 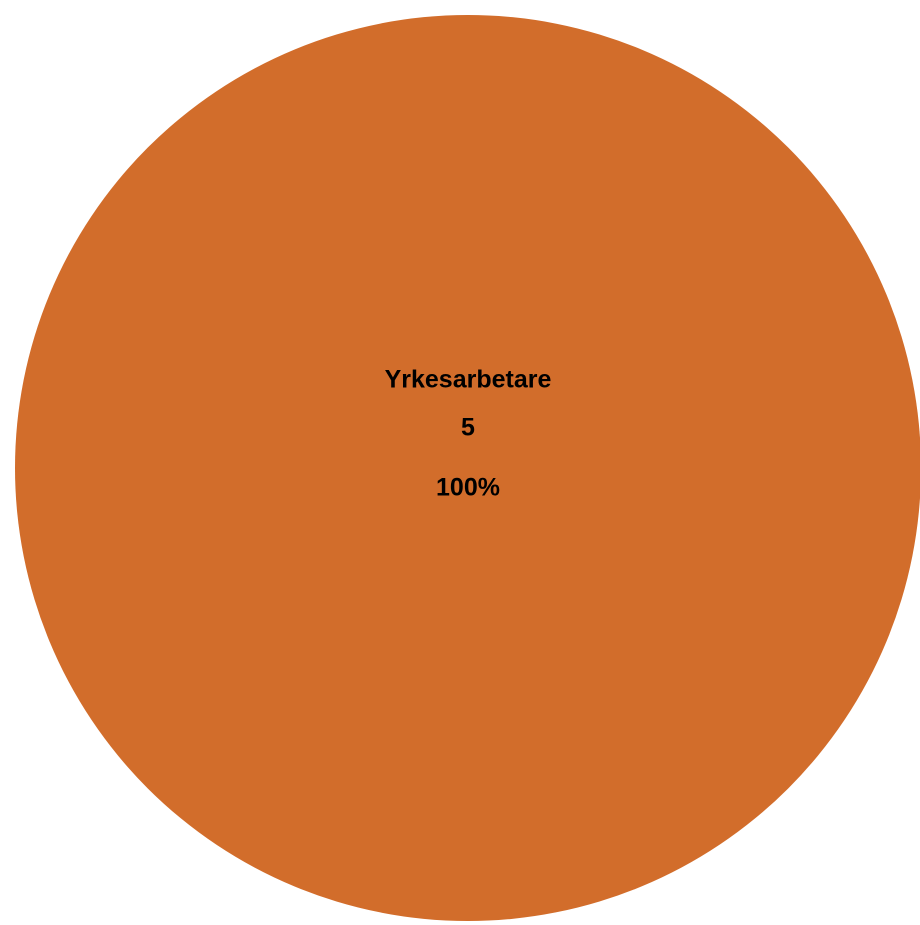 I want to click on percent-label: 100%, so click(x=468, y=488).